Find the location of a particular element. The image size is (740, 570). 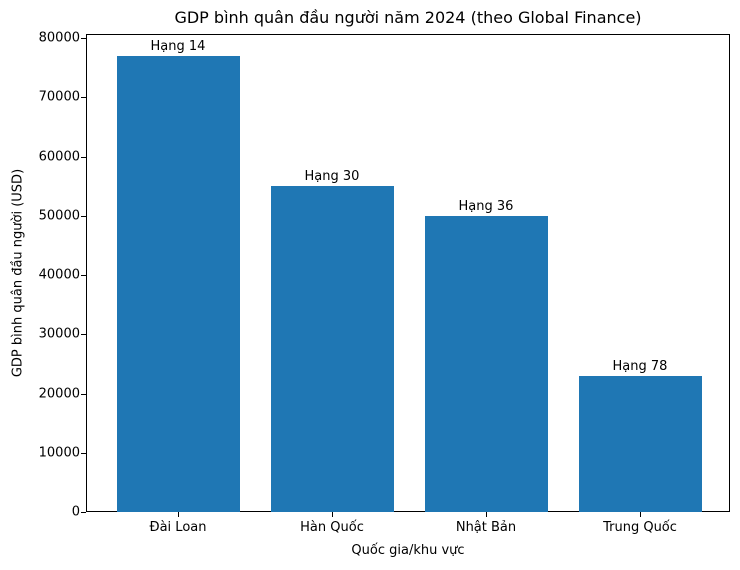

x-tick-label: Hàn Quốc is located at coordinates (332, 527).